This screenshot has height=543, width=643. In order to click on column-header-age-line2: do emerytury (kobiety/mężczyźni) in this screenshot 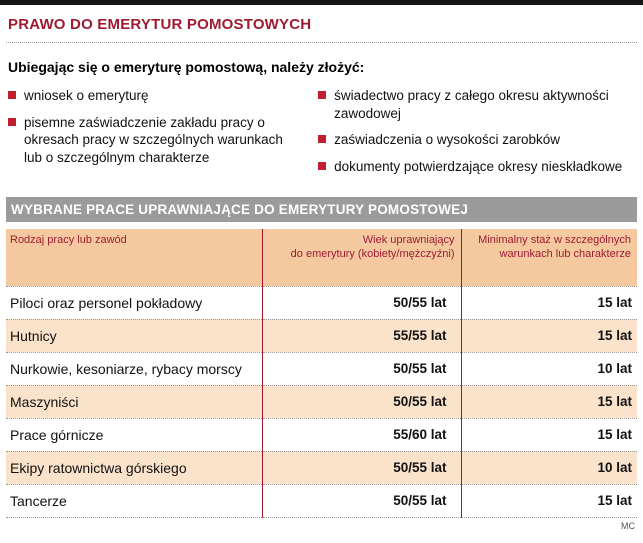, I will do `click(372, 253)`.